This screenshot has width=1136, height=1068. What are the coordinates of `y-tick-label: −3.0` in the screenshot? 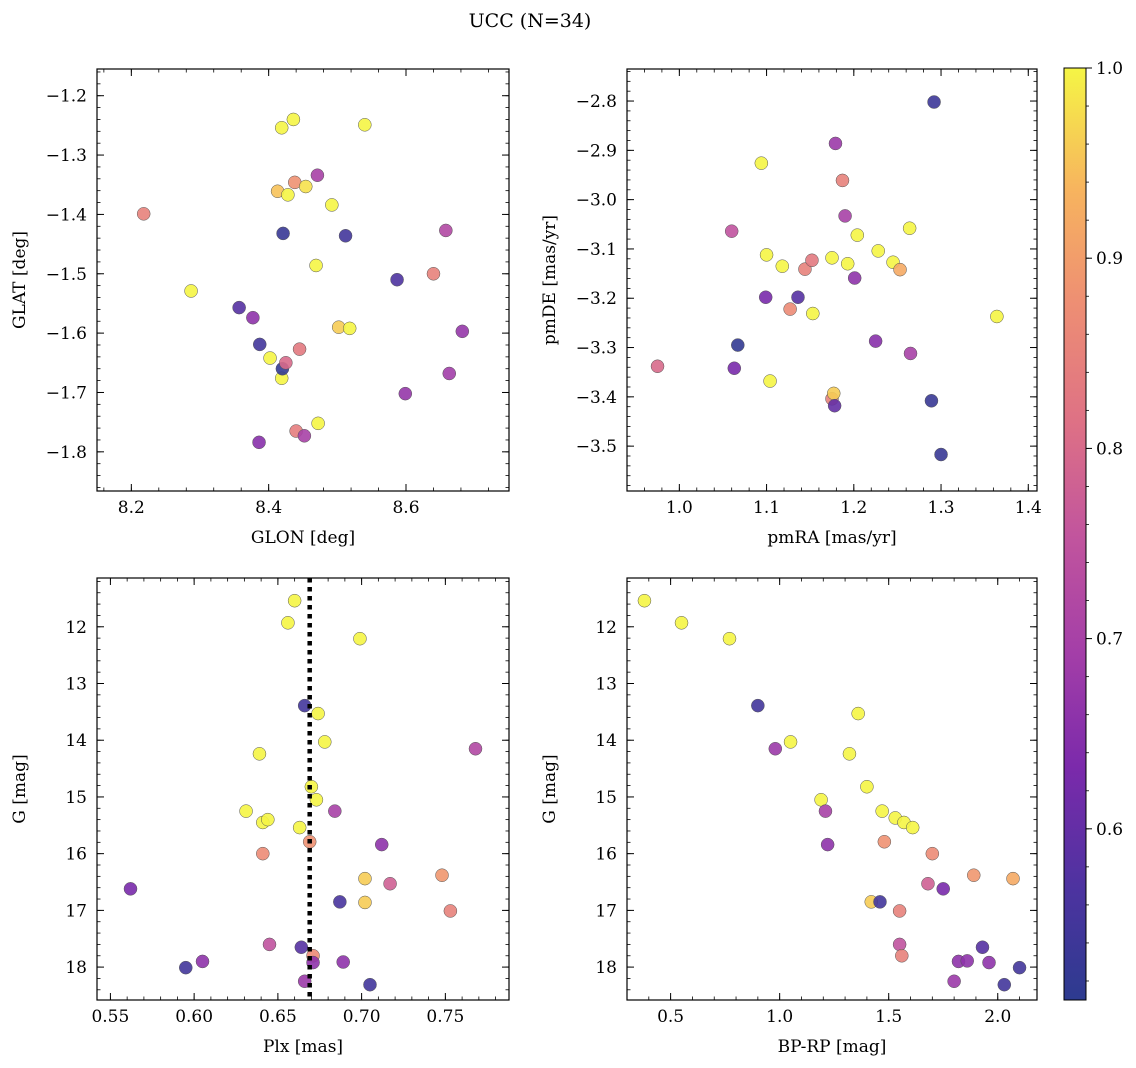 It's located at (596, 201).